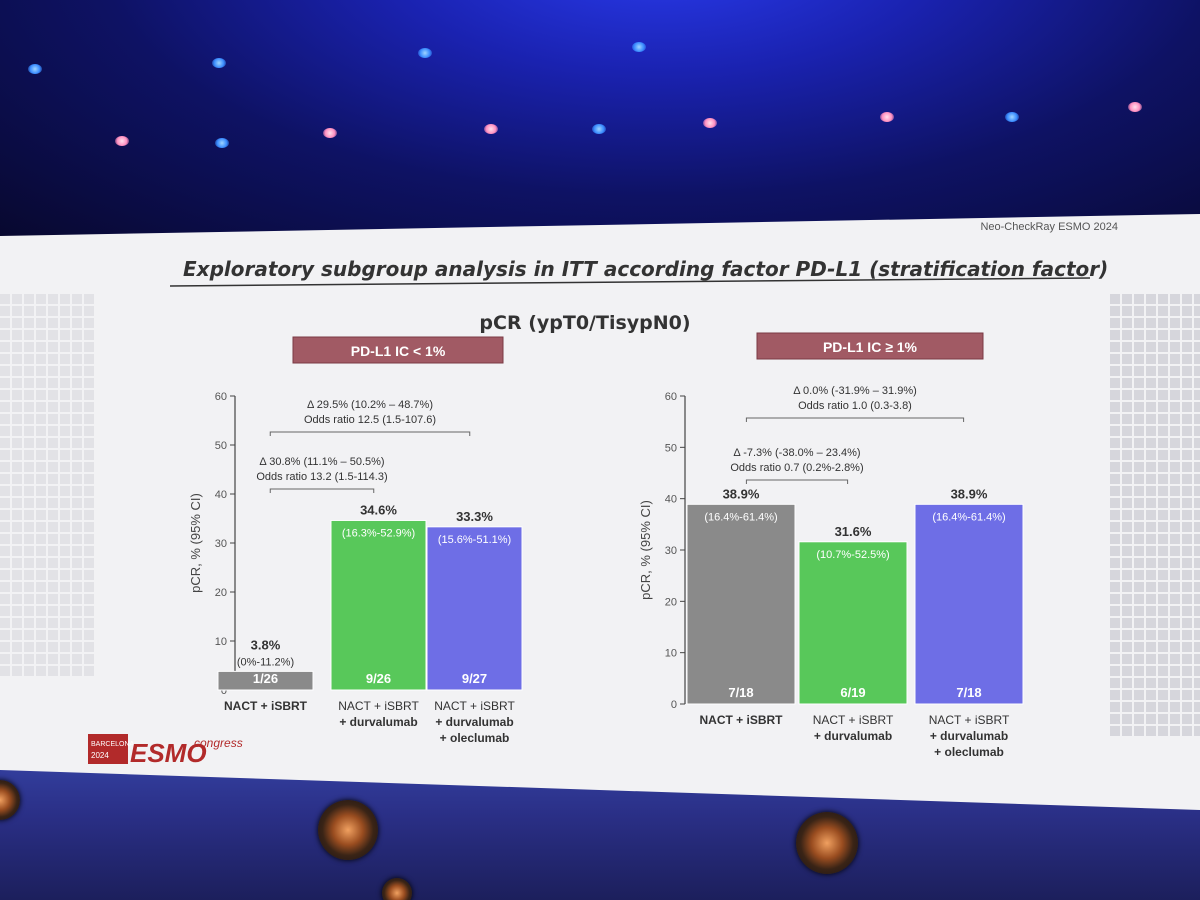  Describe the element at coordinates (321, 477) in the screenshot. I see `comparison-odds-ratio: Odds ratio 13.2 (1.5-114.3)` at that location.